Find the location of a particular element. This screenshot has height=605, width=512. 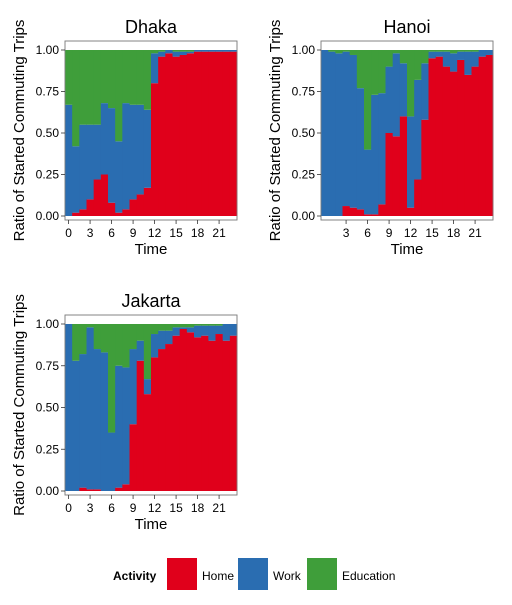

legend-swatch-home is located at coordinates (182, 574).